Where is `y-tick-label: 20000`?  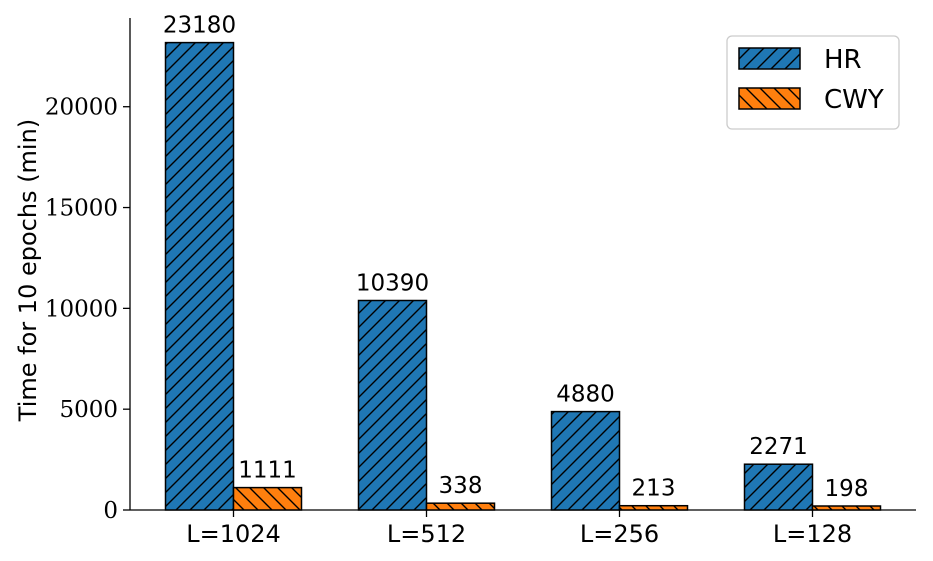 y-tick-label: 20000 is located at coordinates (81, 108).